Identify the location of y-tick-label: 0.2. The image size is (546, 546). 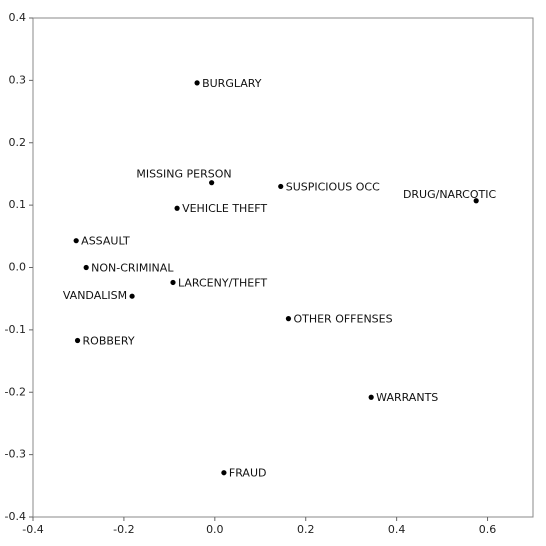
(18, 142).